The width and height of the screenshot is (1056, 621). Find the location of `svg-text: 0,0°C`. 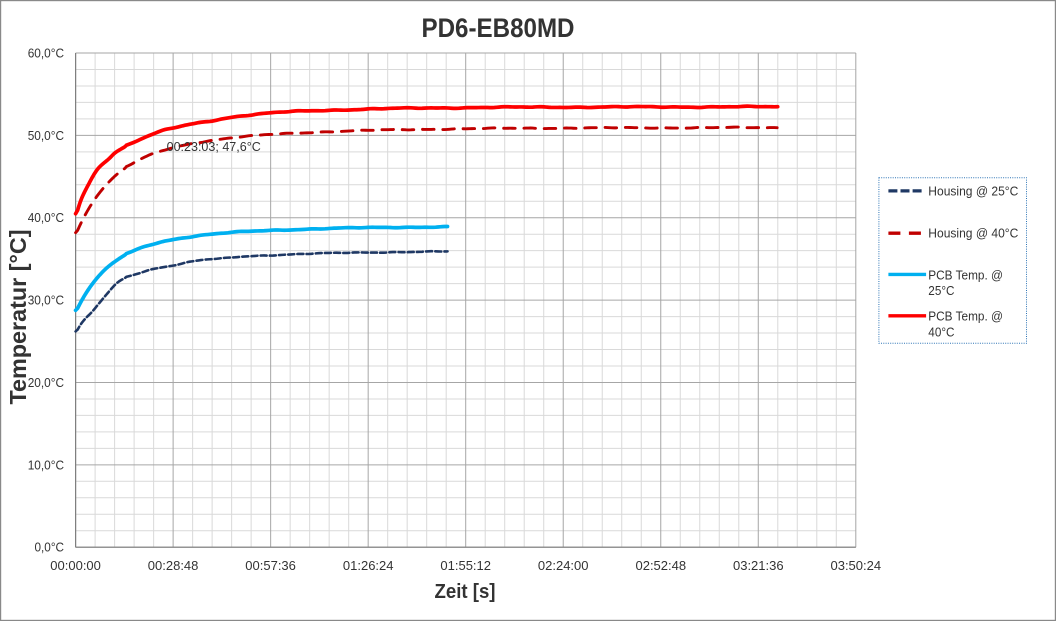

svg-text: 0,0°C is located at coordinates (50, 547).